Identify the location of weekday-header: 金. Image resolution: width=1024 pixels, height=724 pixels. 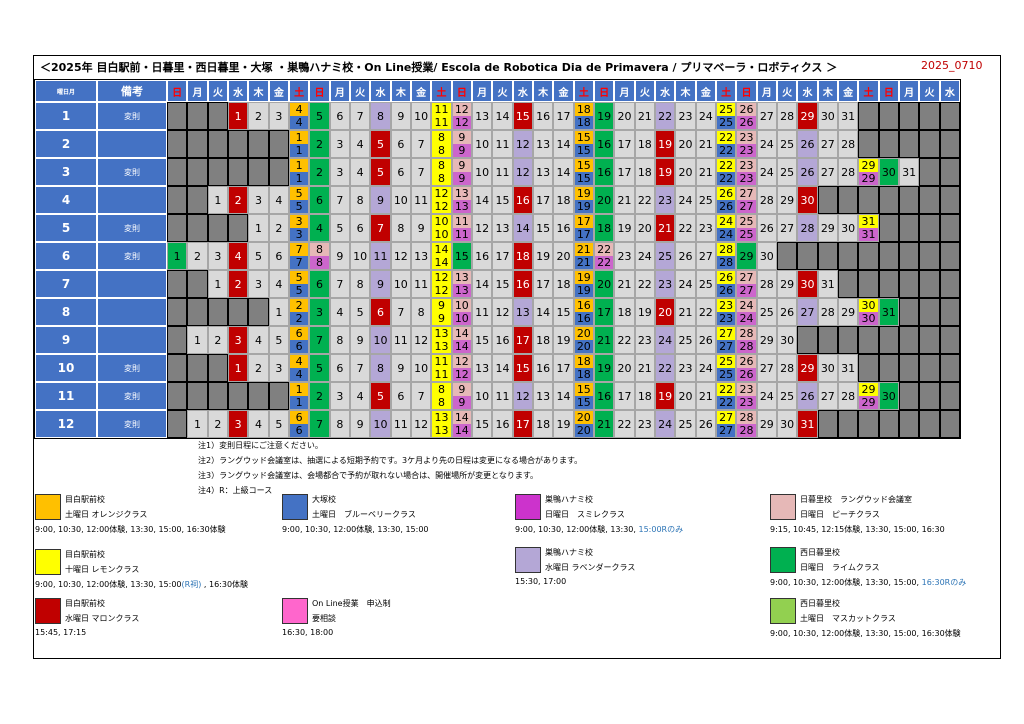
(848, 91).